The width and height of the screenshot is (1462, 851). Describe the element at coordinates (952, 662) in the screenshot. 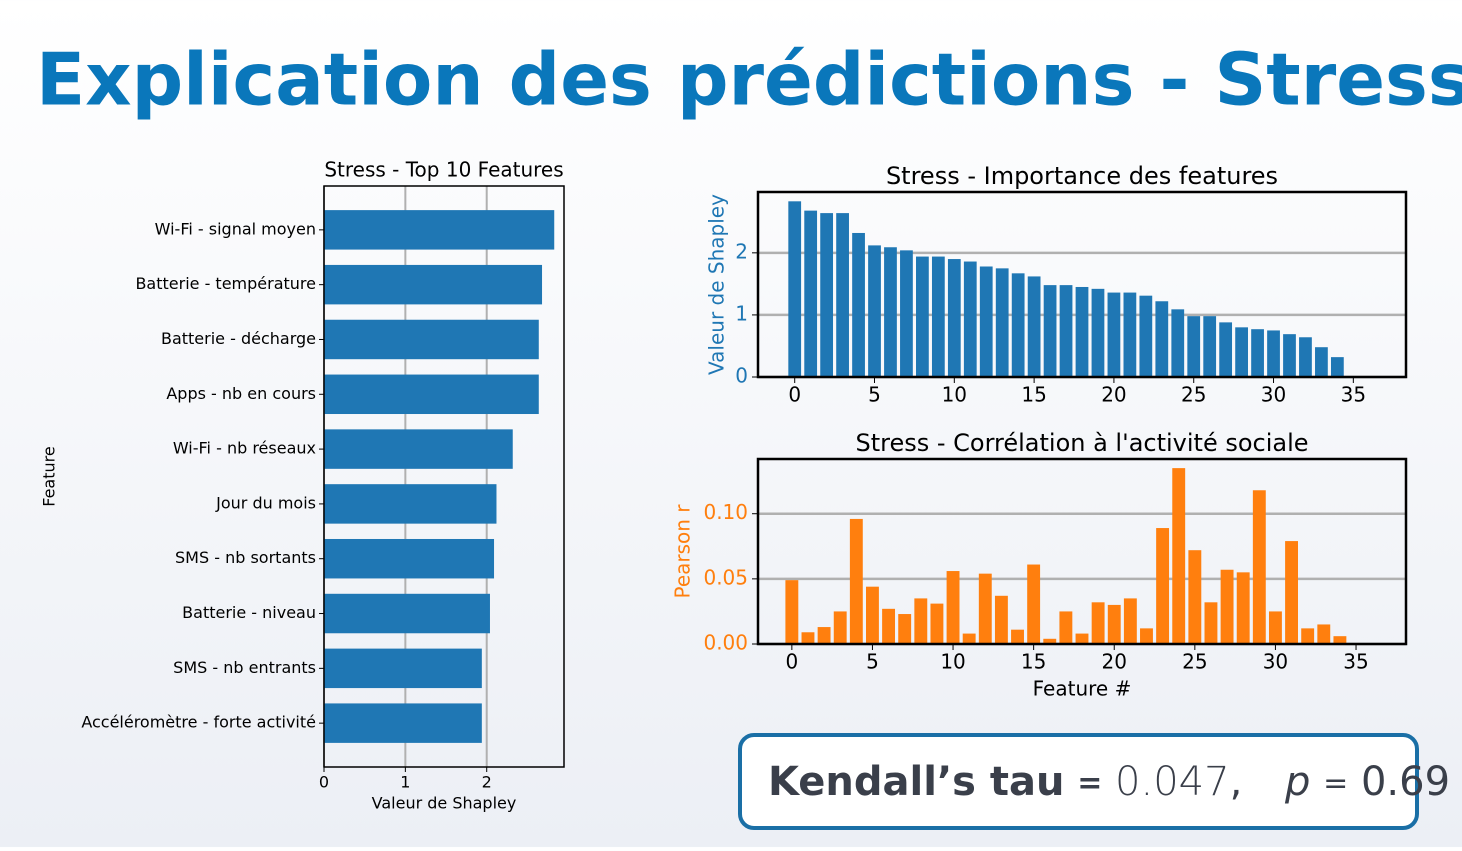

I see `x-tick-label: 10` at that location.